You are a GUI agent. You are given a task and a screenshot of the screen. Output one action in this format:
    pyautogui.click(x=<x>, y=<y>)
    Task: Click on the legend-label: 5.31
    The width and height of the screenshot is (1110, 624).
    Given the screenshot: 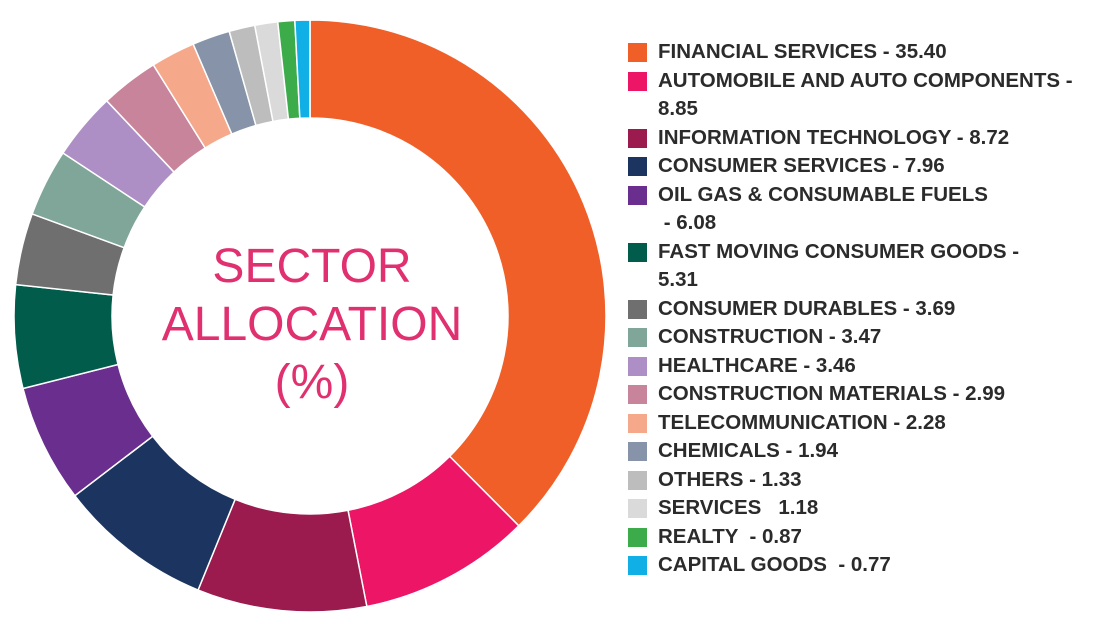 What is the action you would take?
    pyautogui.click(x=678, y=279)
    